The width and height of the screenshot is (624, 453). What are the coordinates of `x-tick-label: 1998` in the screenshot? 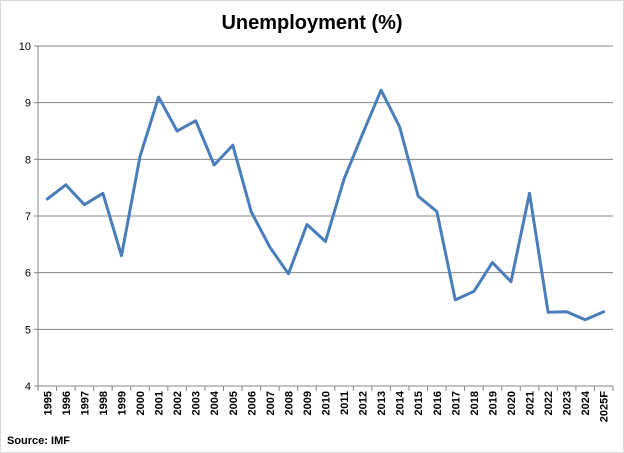 It's located at (104, 403).